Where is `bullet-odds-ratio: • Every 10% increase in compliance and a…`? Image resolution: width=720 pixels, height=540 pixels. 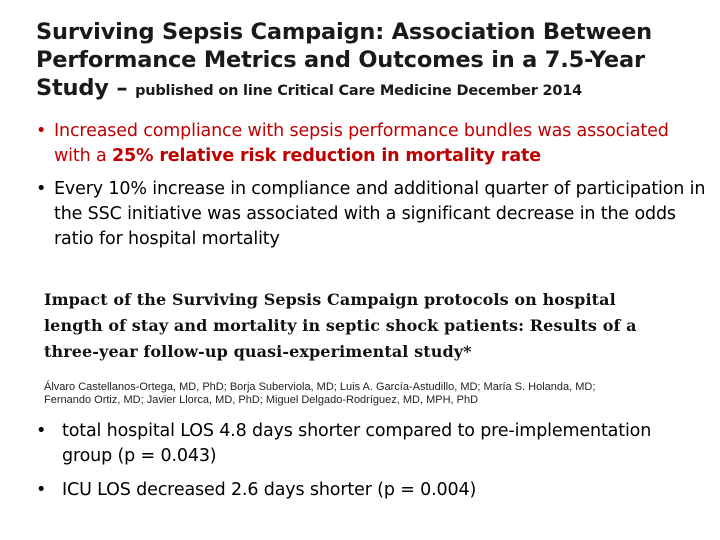
bullet-odds-ratio: • Every 10% increase in compliance and a… is located at coordinates (371, 214).